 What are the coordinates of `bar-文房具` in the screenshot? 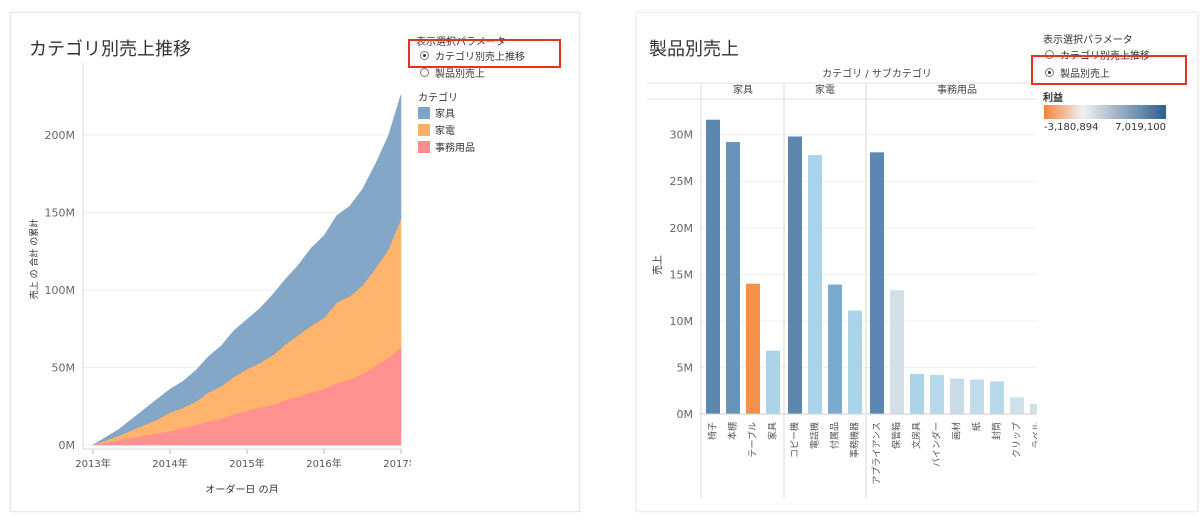 It's located at (917, 393).